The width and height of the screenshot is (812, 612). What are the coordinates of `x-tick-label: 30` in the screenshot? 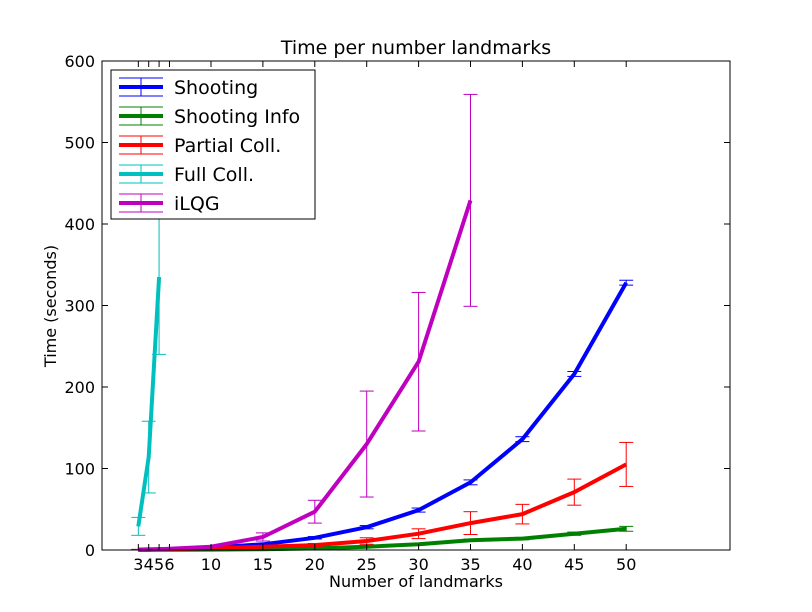 It's located at (418, 564).